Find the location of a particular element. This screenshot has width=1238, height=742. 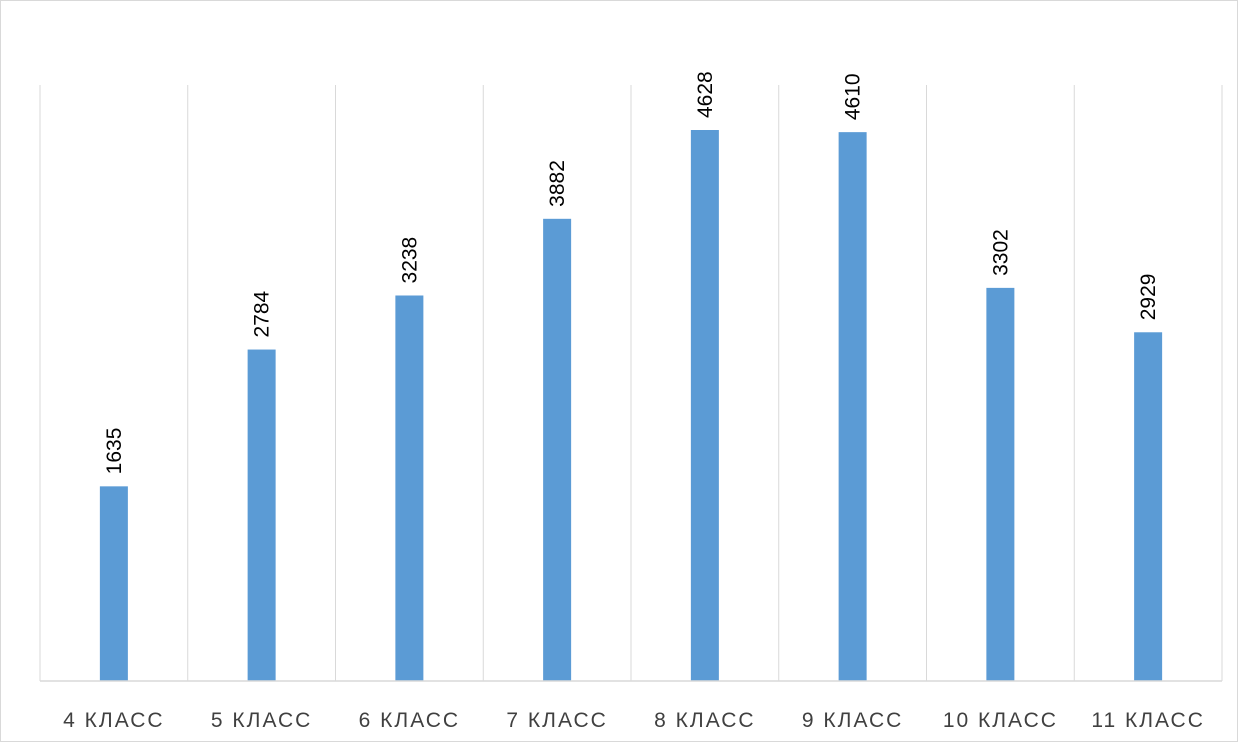

x-tick-label: 11 КЛАСС is located at coordinates (1148, 720).